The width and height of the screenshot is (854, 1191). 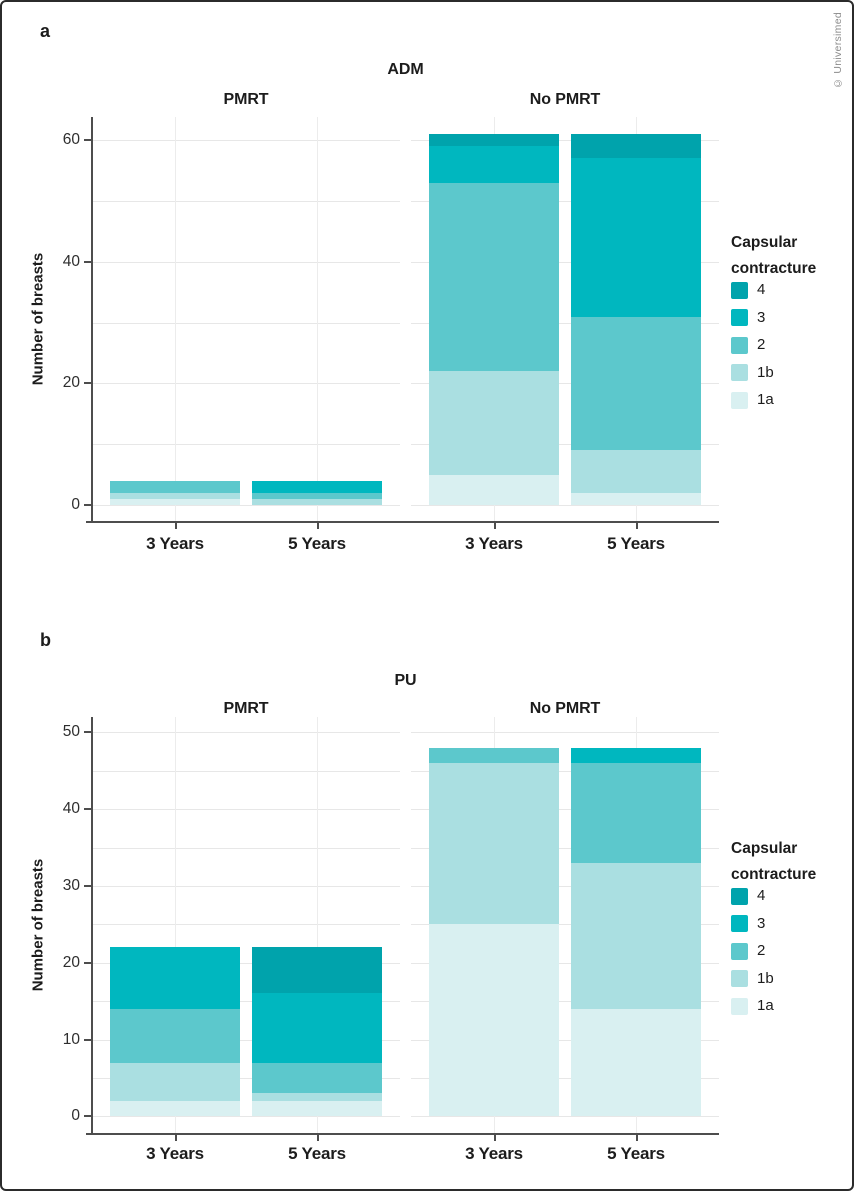 What do you see at coordinates (565, 99) in the screenshot?
I see `panel-a-facet-label-no-pmrt: No PMRT` at bounding box center [565, 99].